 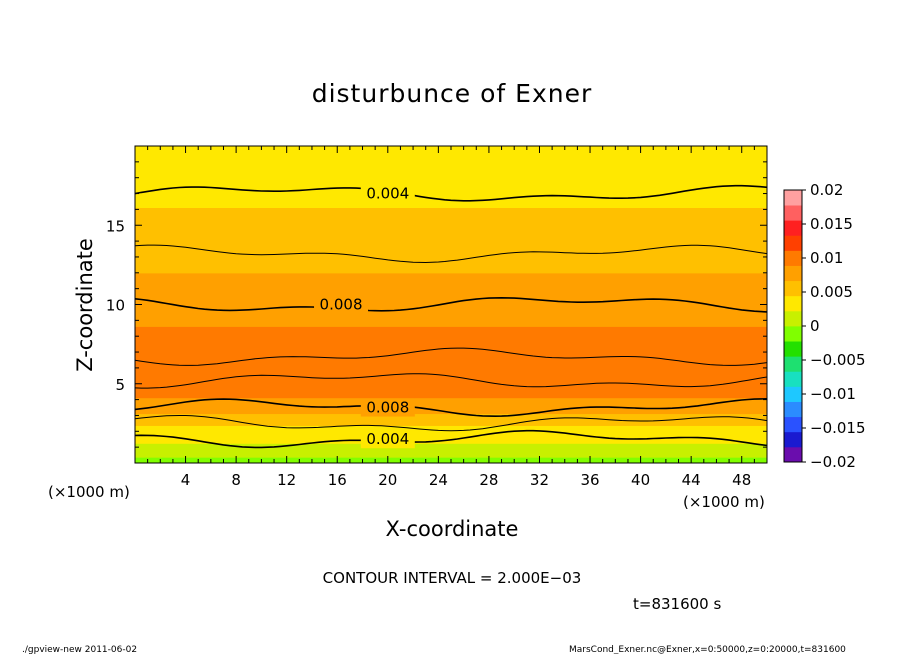 I want to click on x-tick-label: 36, so click(x=589, y=480).